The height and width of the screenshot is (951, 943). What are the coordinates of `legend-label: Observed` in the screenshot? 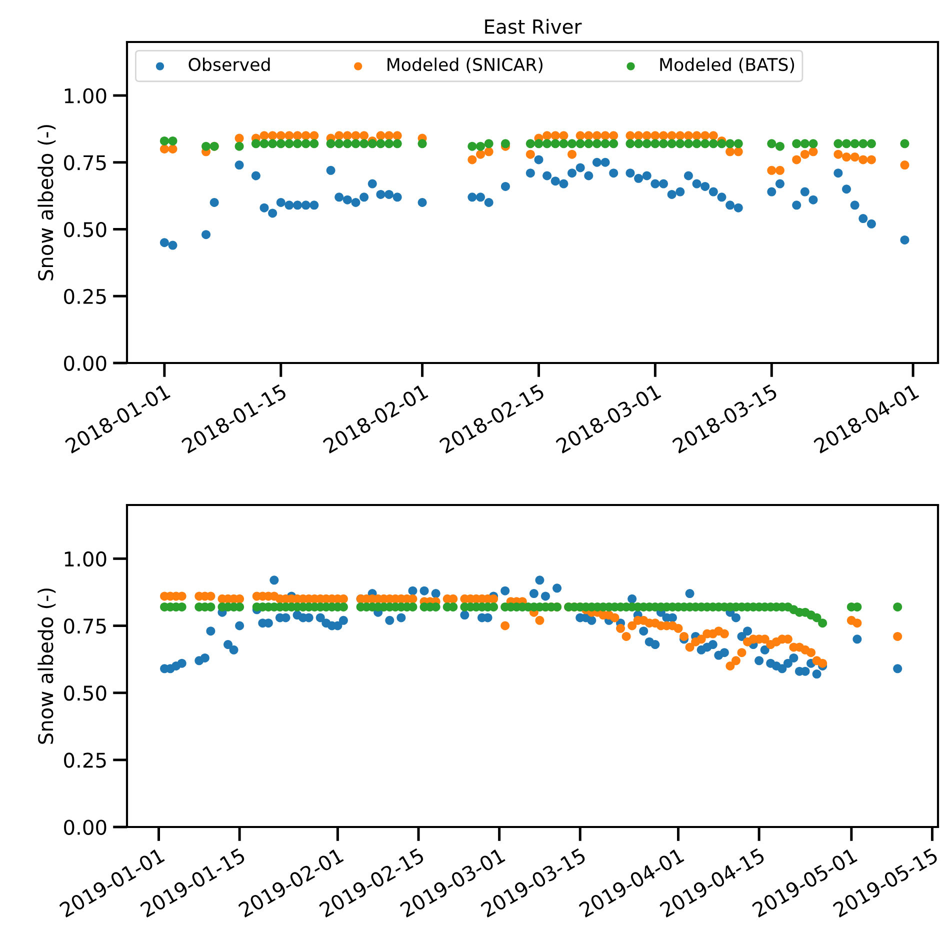 It's located at (229, 65).